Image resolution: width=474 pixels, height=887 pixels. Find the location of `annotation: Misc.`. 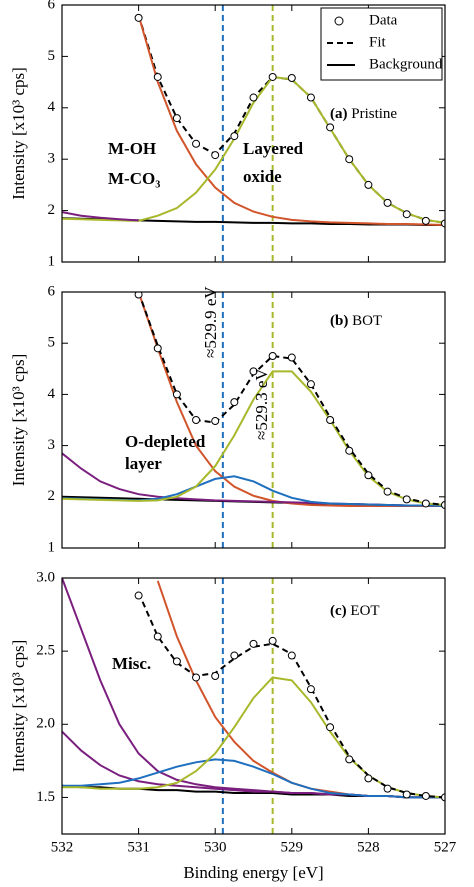

annotation: Misc. is located at coordinates (131, 663).